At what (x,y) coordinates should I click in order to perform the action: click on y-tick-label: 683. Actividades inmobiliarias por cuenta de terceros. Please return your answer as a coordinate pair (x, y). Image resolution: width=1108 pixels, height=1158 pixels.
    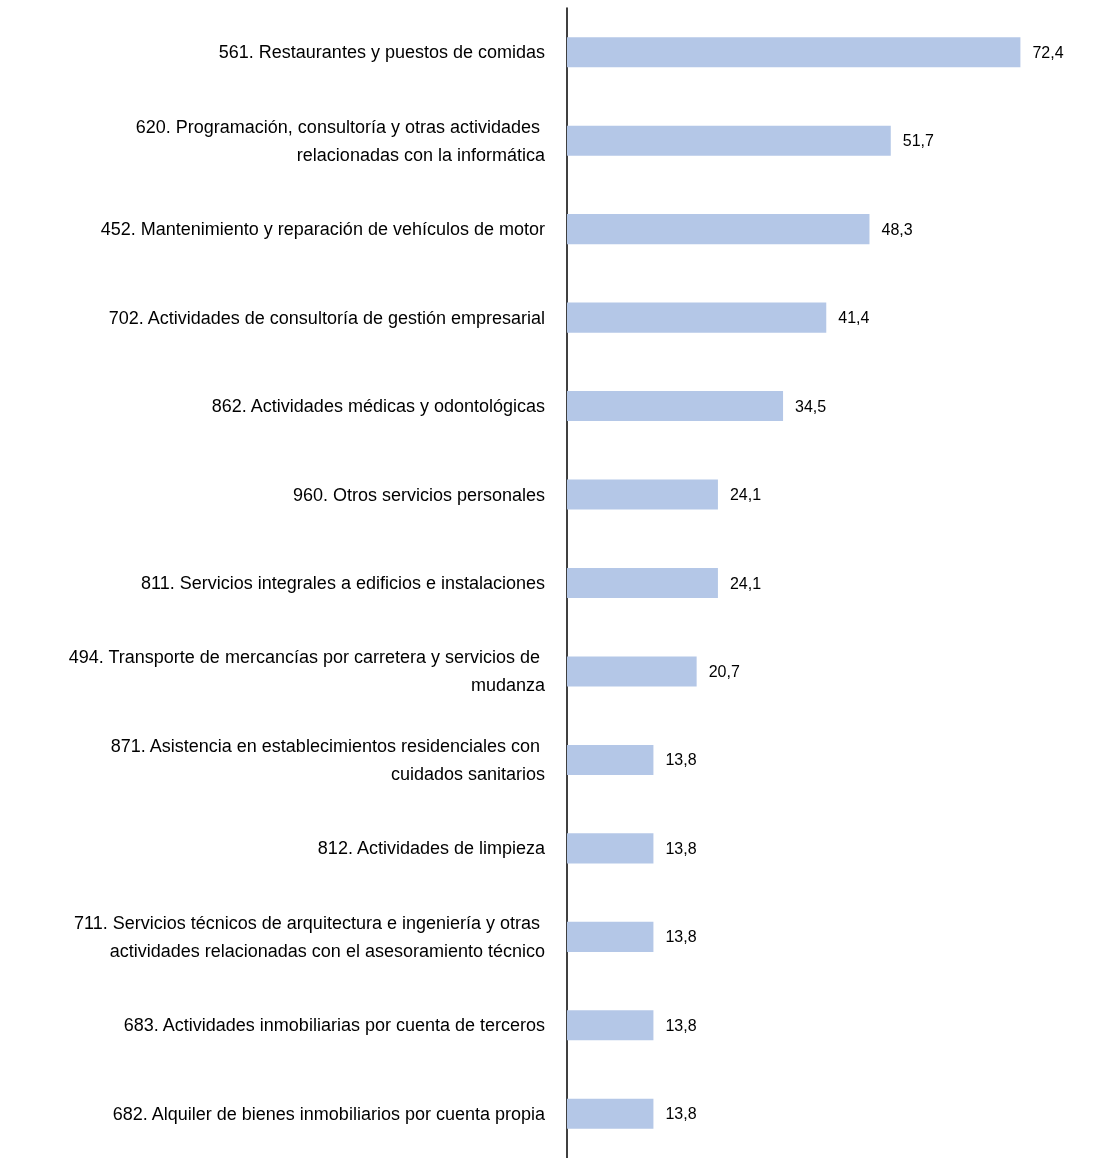
    Looking at the image, I should click on (334, 1025).